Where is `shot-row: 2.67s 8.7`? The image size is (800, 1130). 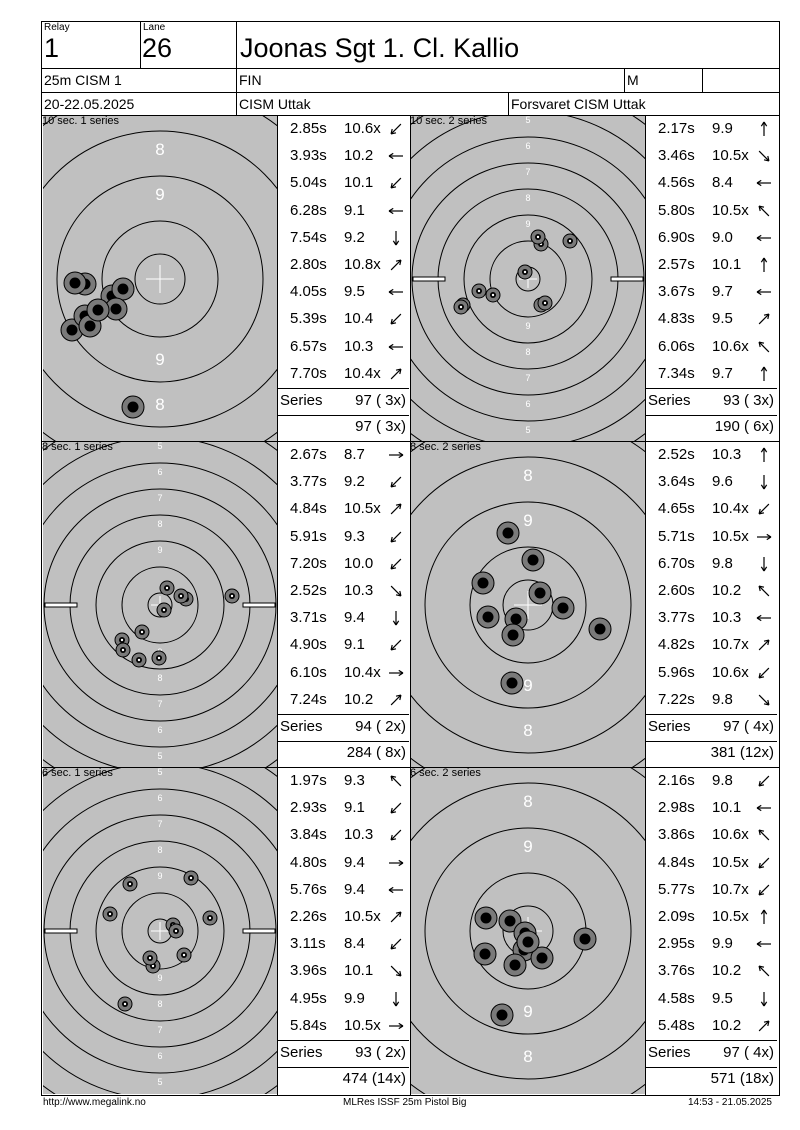
shot-row: 2.67s 8.7 is located at coordinates (343, 455).